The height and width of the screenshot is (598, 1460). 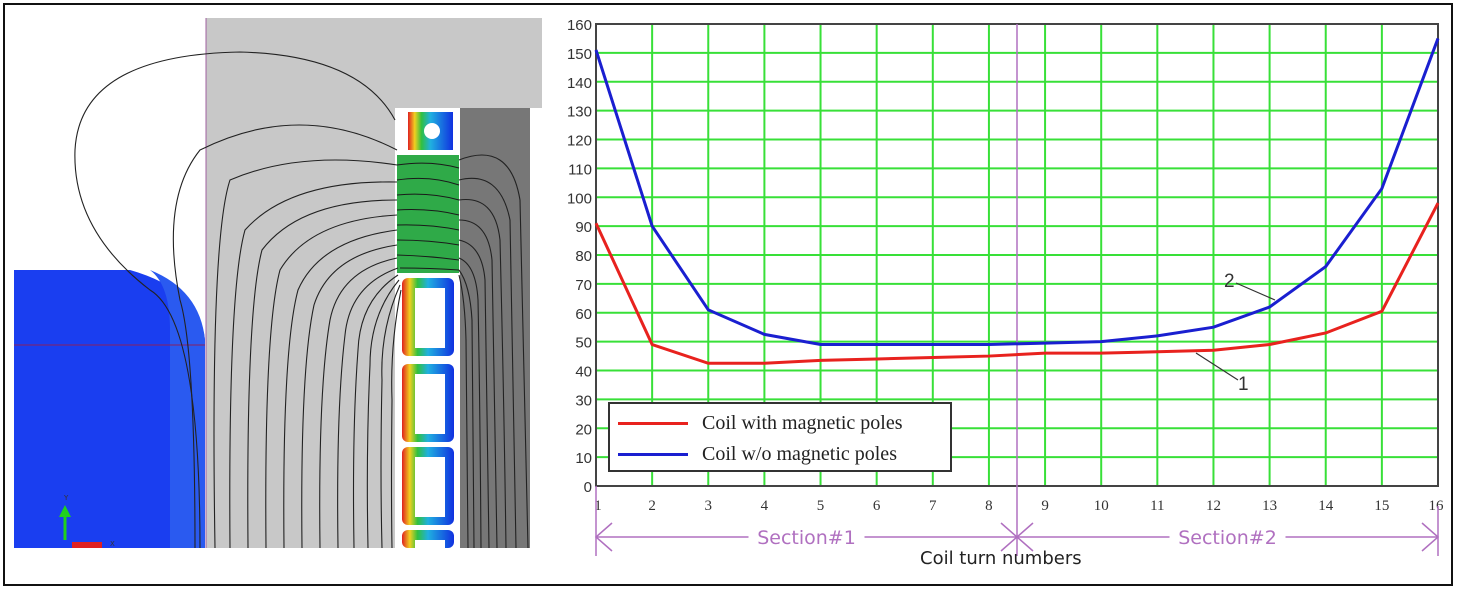 What do you see at coordinates (580, 169) in the screenshot?
I see `y-tick-label: 110` at bounding box center [580, 169].